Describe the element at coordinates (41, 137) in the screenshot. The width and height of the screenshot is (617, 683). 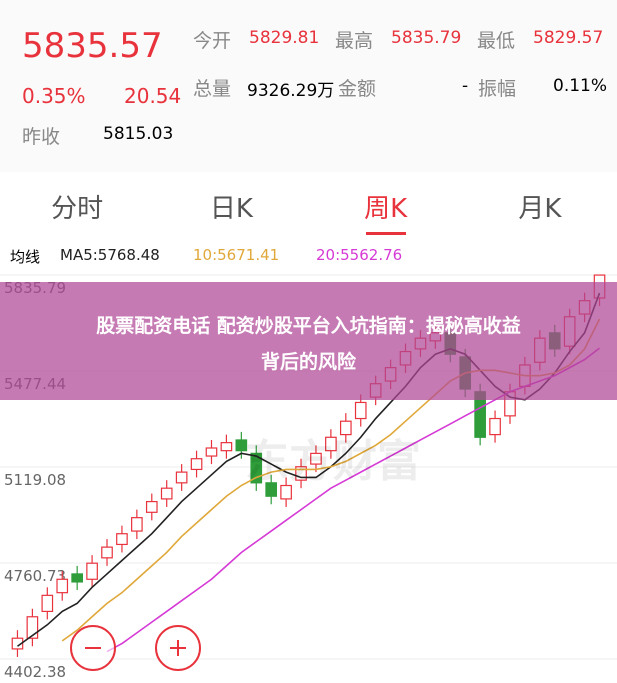
I see `label: 昨收` at that location.